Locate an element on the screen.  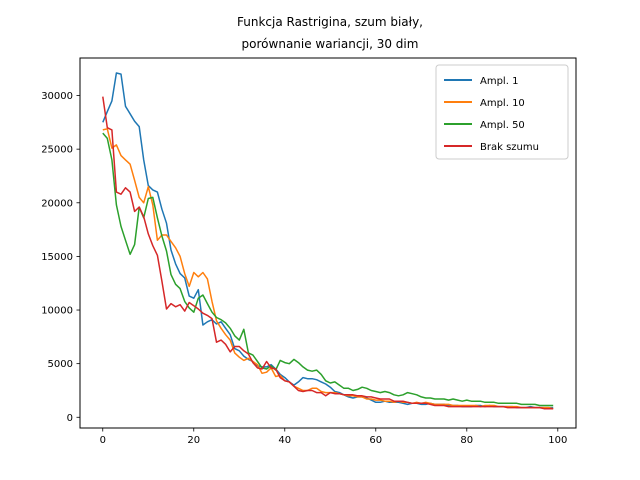
x-tick-label: 60 is located at coordinates (375, 440).